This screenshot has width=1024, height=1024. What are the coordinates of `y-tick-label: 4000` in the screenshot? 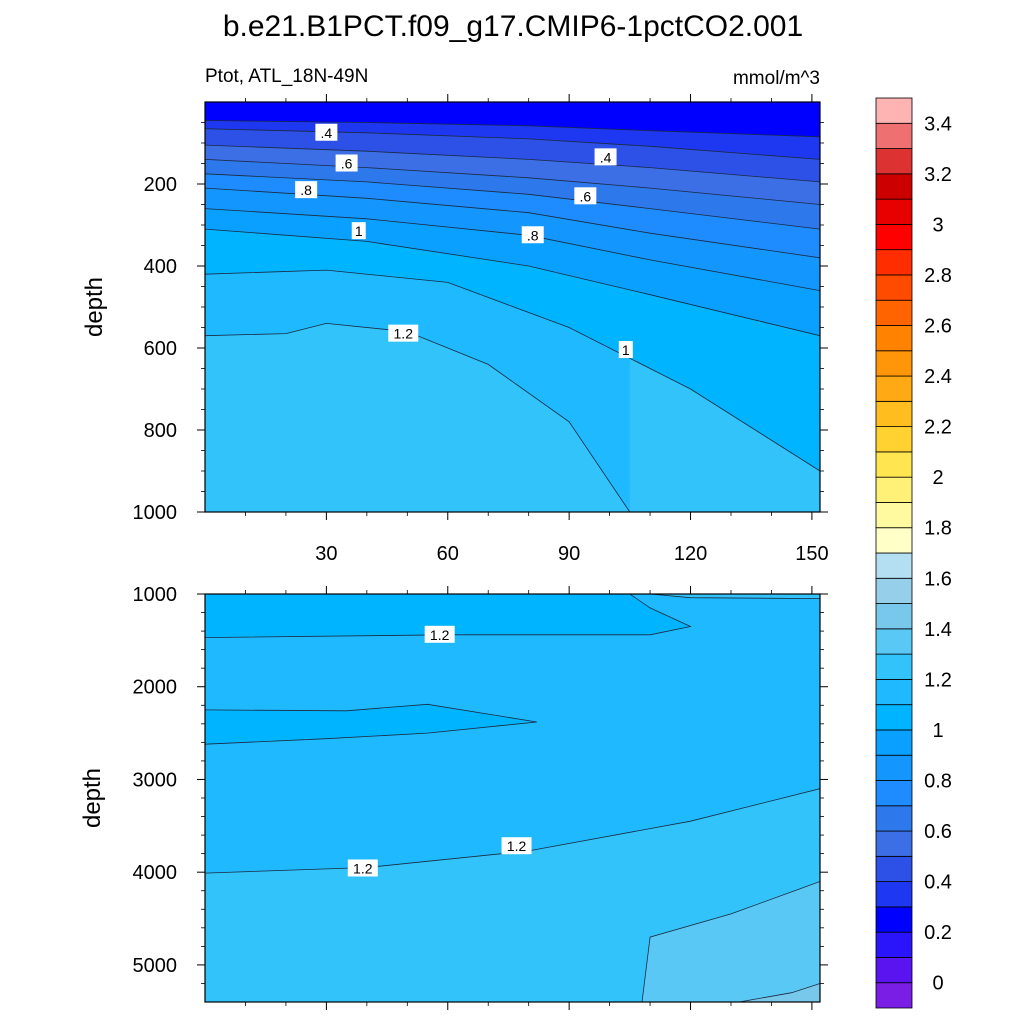 It's located at (155, 873).